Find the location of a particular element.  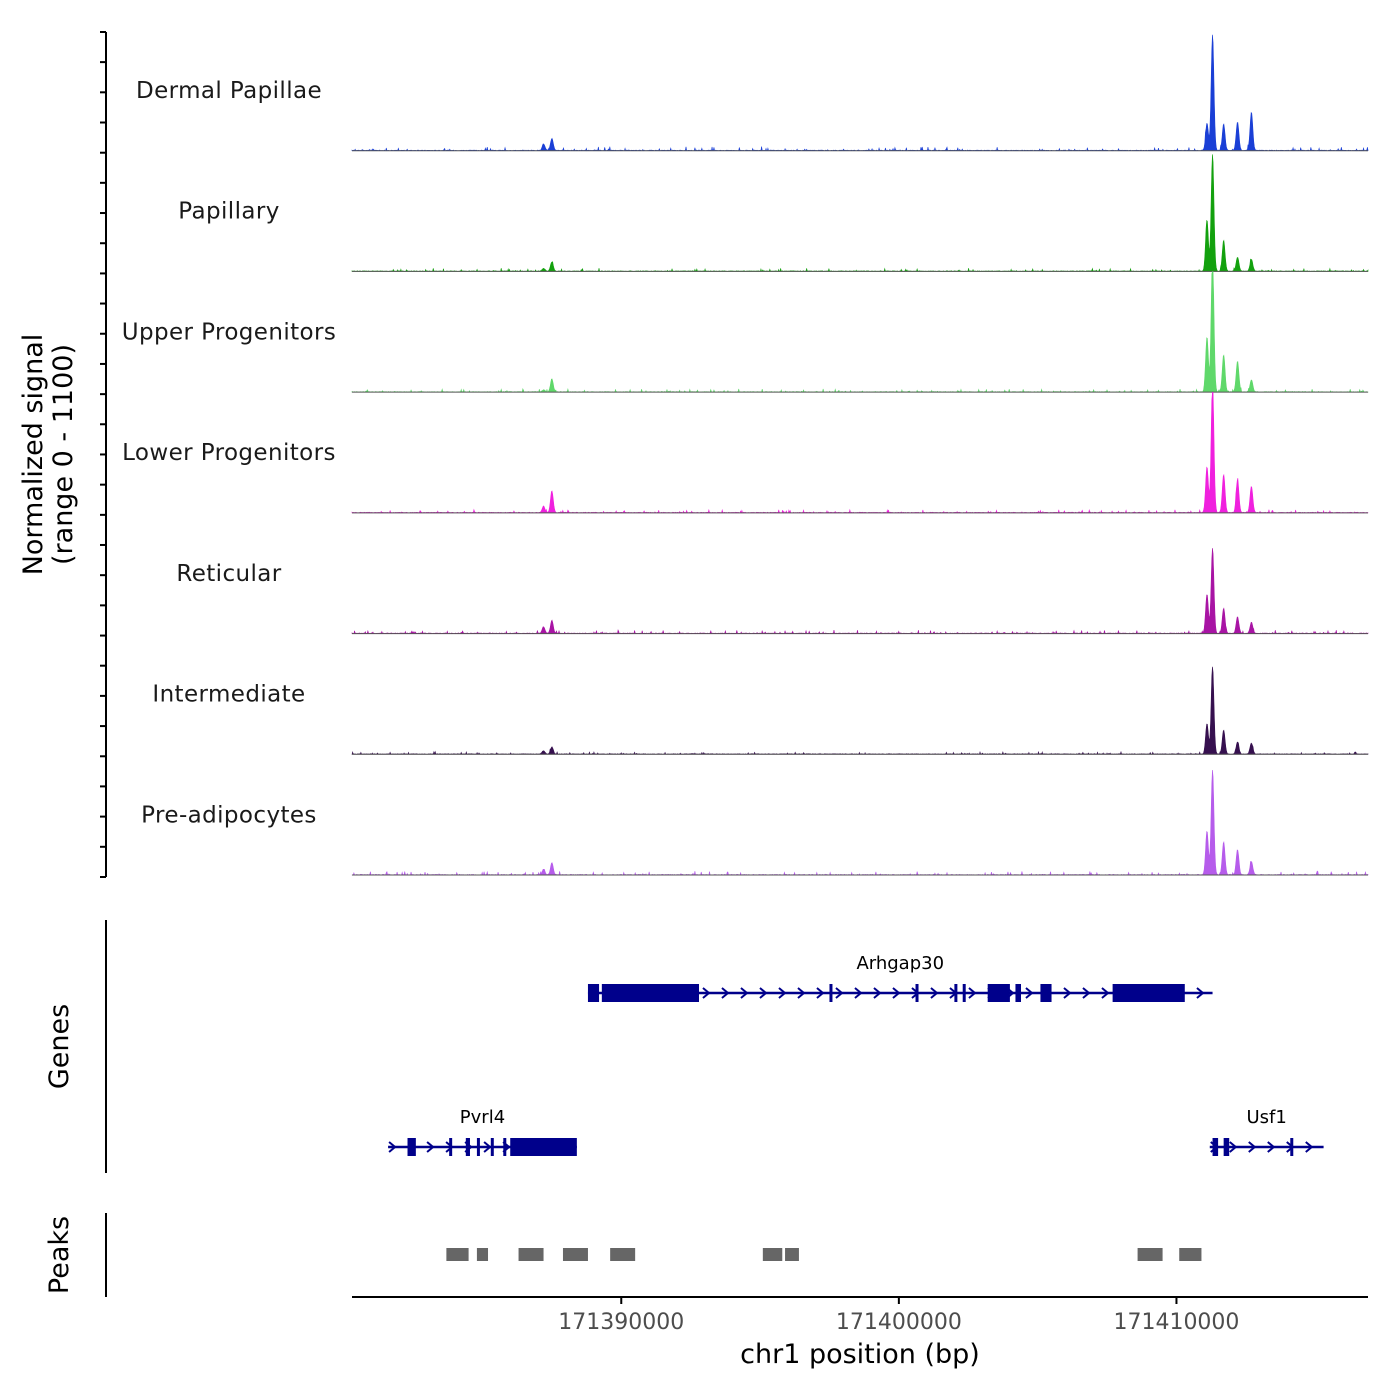

x-tick-label: 171410000 is located at coordinates (1176, 1322).